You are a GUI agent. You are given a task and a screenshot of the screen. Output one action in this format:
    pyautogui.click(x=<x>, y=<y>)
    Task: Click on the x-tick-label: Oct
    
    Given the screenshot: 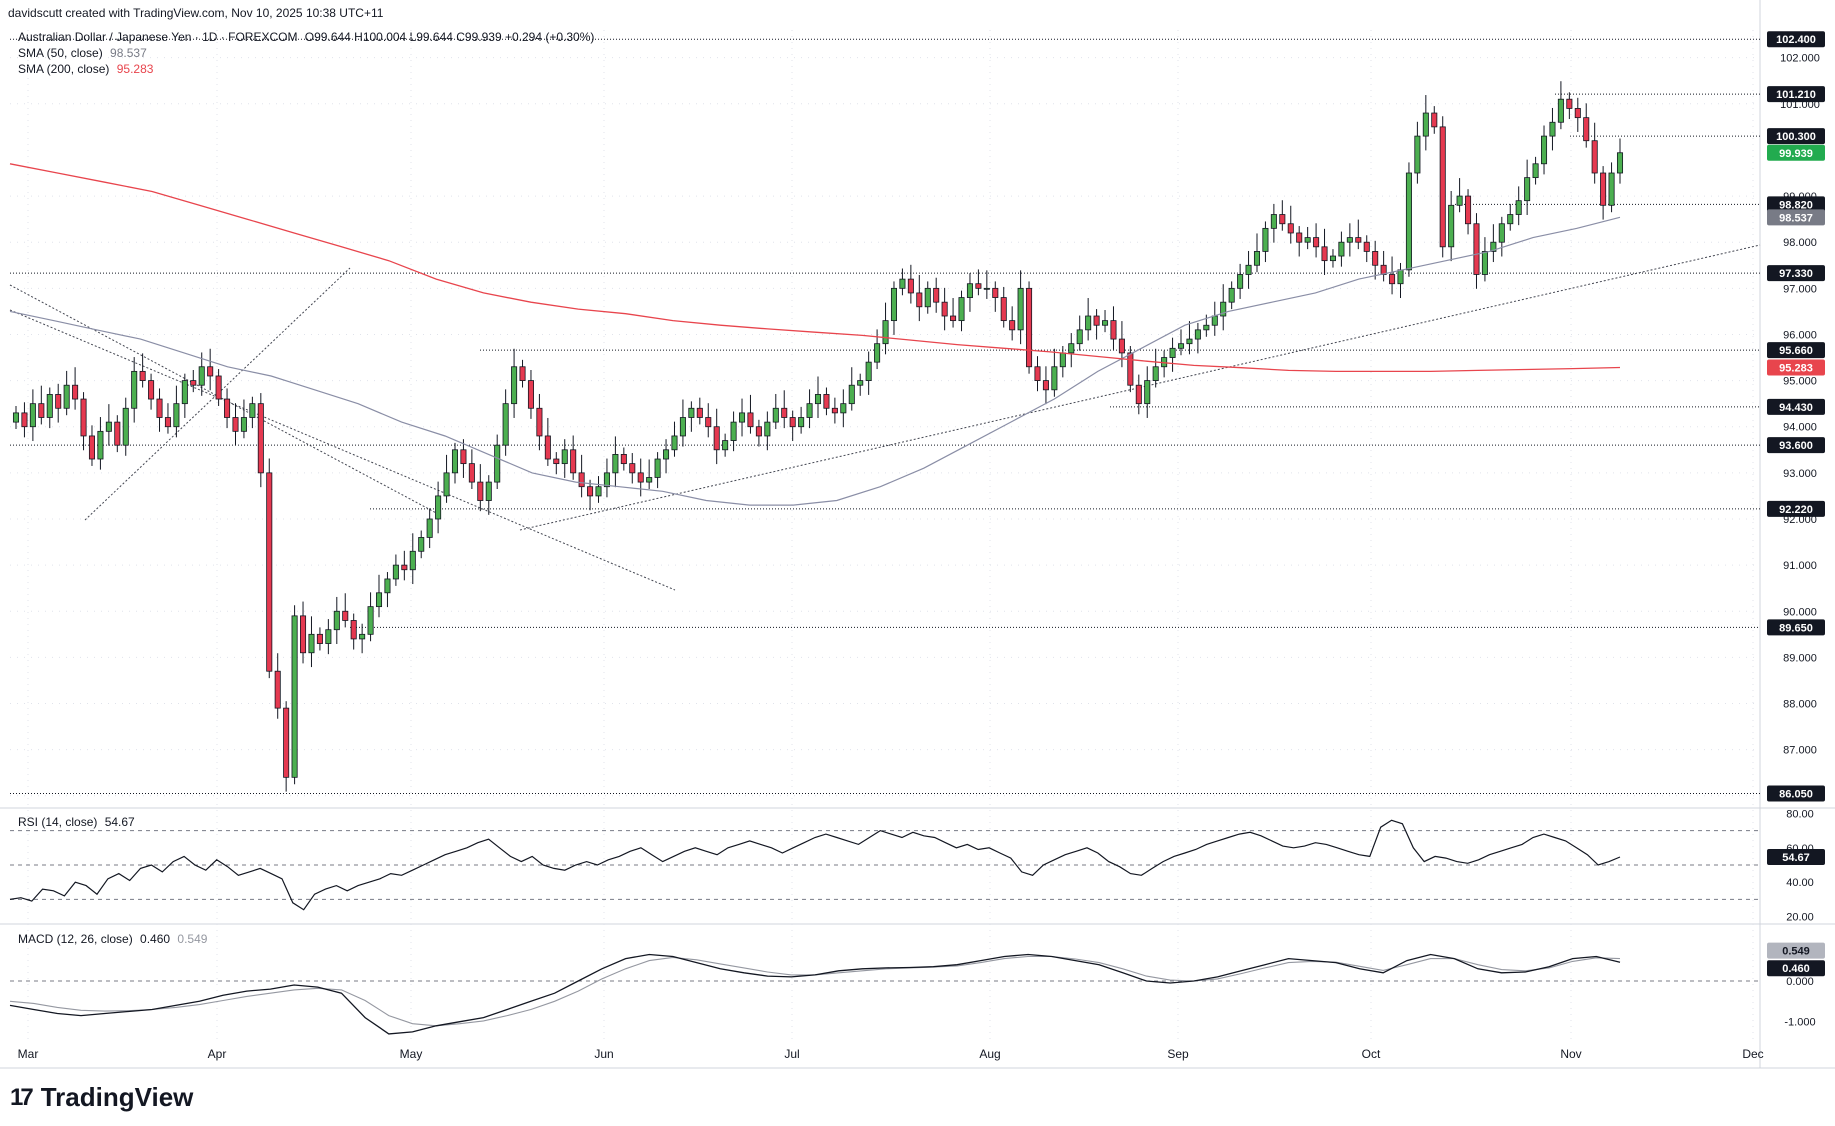 What is the action you would take?
    pyautogui.click(x=1371, y=1054)
    